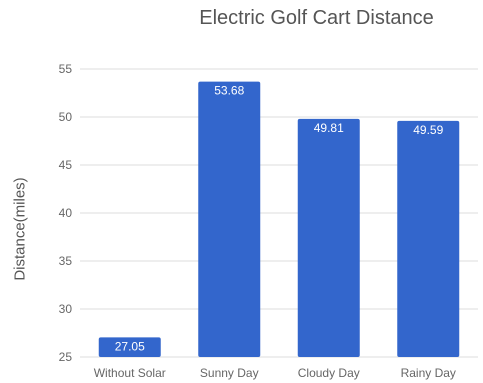 The height and width of the screenshot is (383, 483). I want to click on y-tick-label: 35, so click(66, 261).